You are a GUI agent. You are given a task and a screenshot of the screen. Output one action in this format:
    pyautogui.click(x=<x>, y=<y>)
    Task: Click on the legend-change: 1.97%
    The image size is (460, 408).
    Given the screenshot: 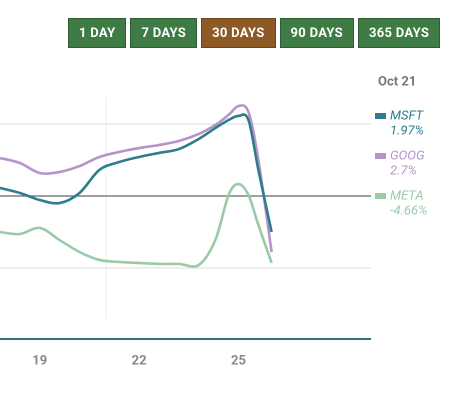 What is the action you would take?
    pyautogui.click(x=407, y=130)
    